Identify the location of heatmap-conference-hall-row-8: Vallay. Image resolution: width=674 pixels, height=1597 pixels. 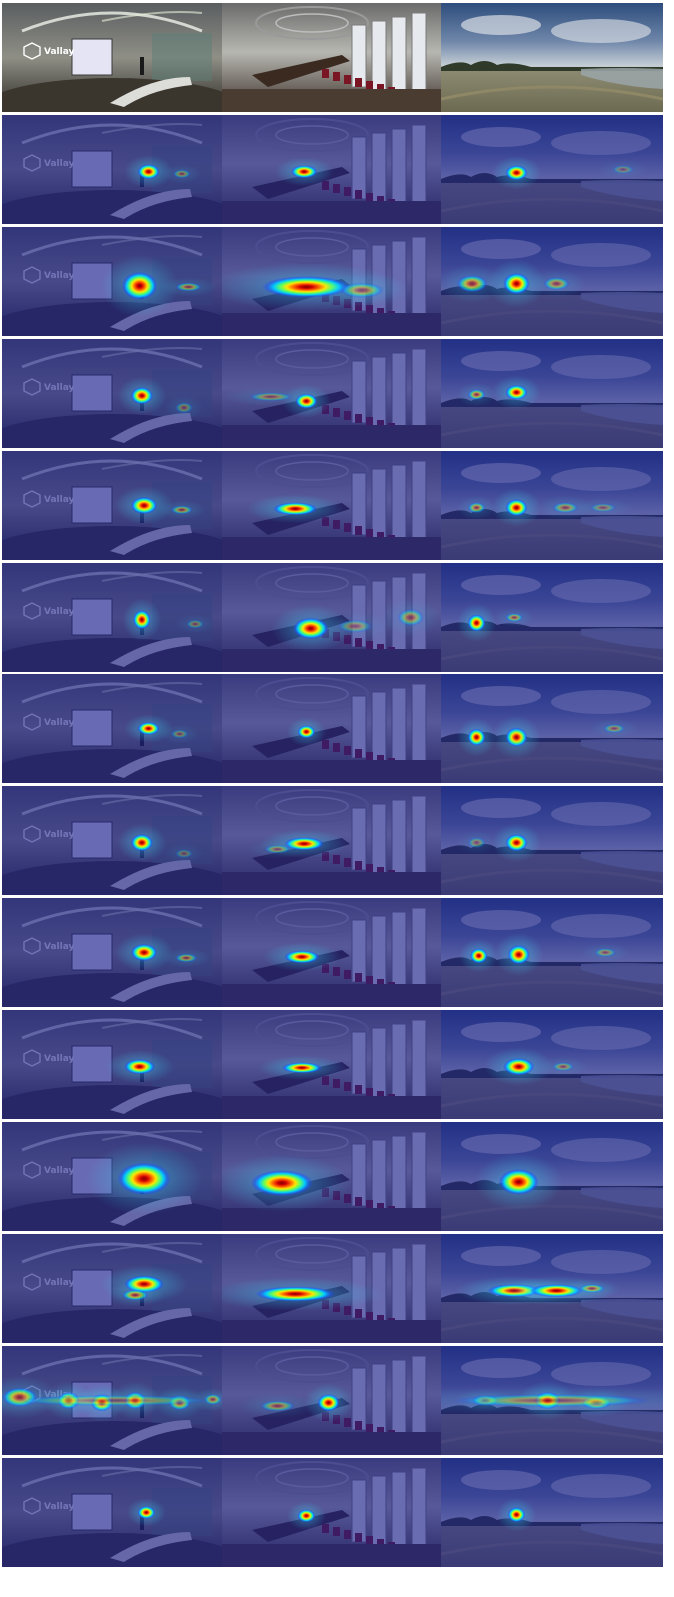
(113, 952).